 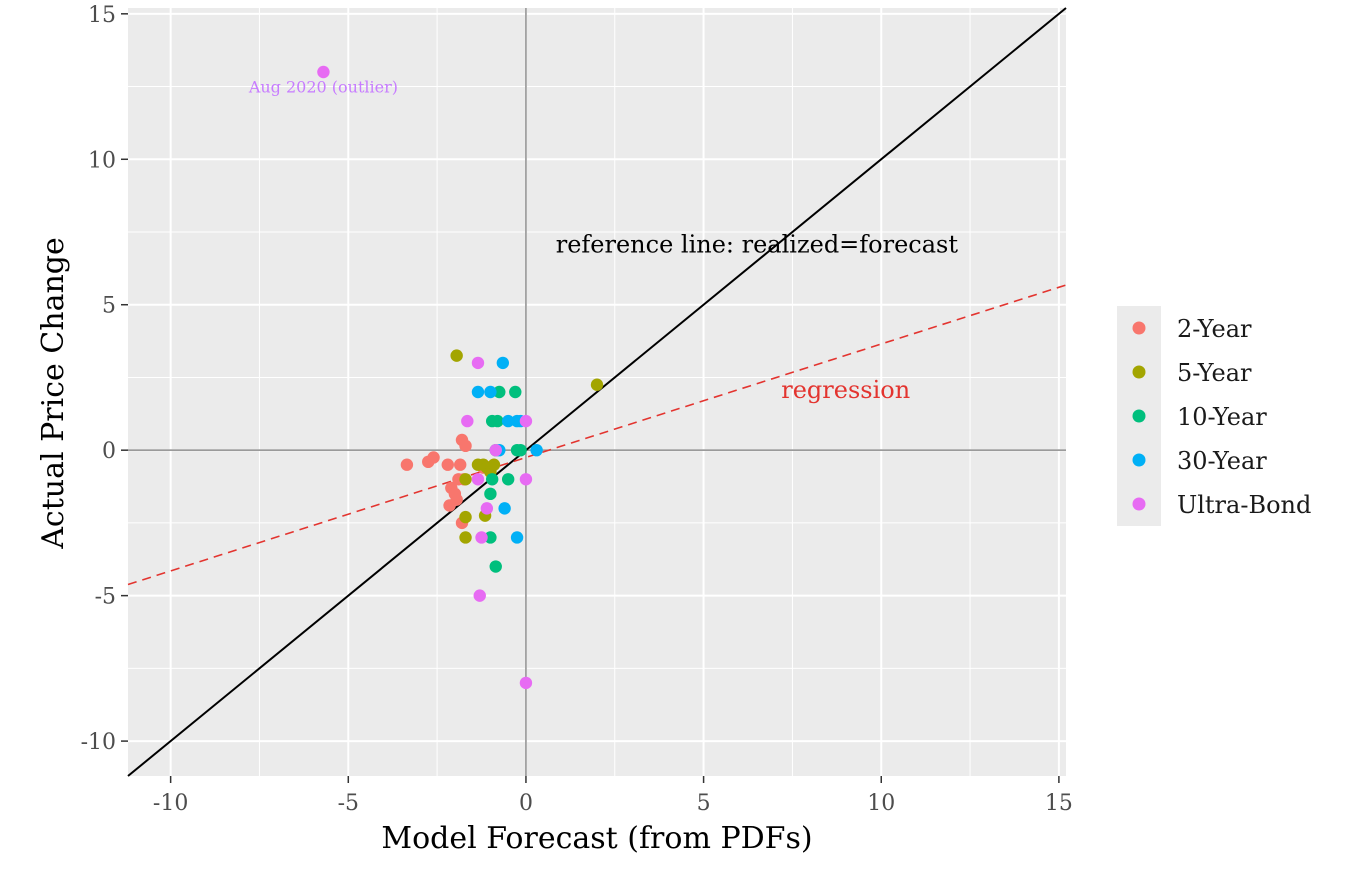 What do you see at coordinates (102, 15) in the screenshot?
I see `y-tick-label: 15` at bounding box center [102, 15].